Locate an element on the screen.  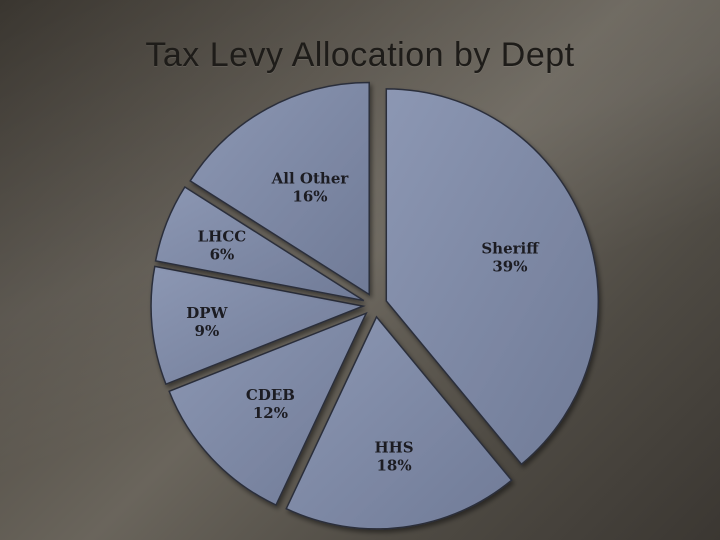
pie-slice-hhs is located at coordinates (399, 422).